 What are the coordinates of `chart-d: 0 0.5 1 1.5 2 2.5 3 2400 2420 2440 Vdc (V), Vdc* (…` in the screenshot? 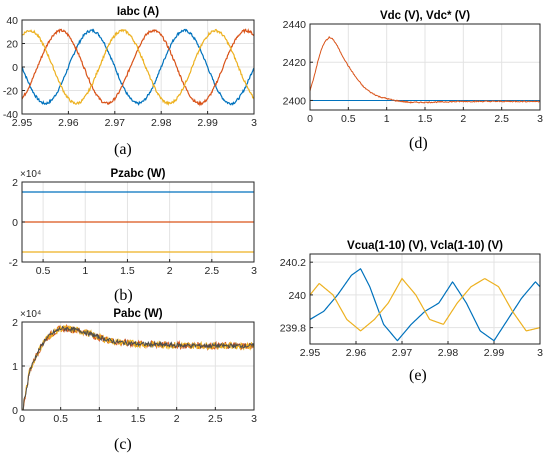 It's located at (413, 67).